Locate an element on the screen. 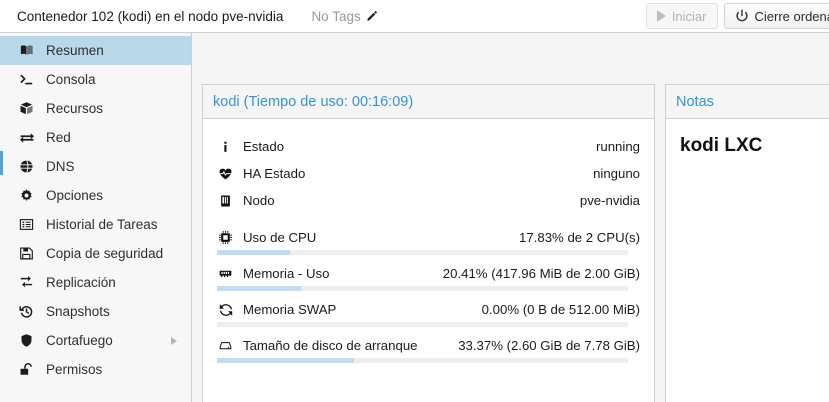 The image size is (829, 402). pencil-icon is located at coordinates (371, 16).